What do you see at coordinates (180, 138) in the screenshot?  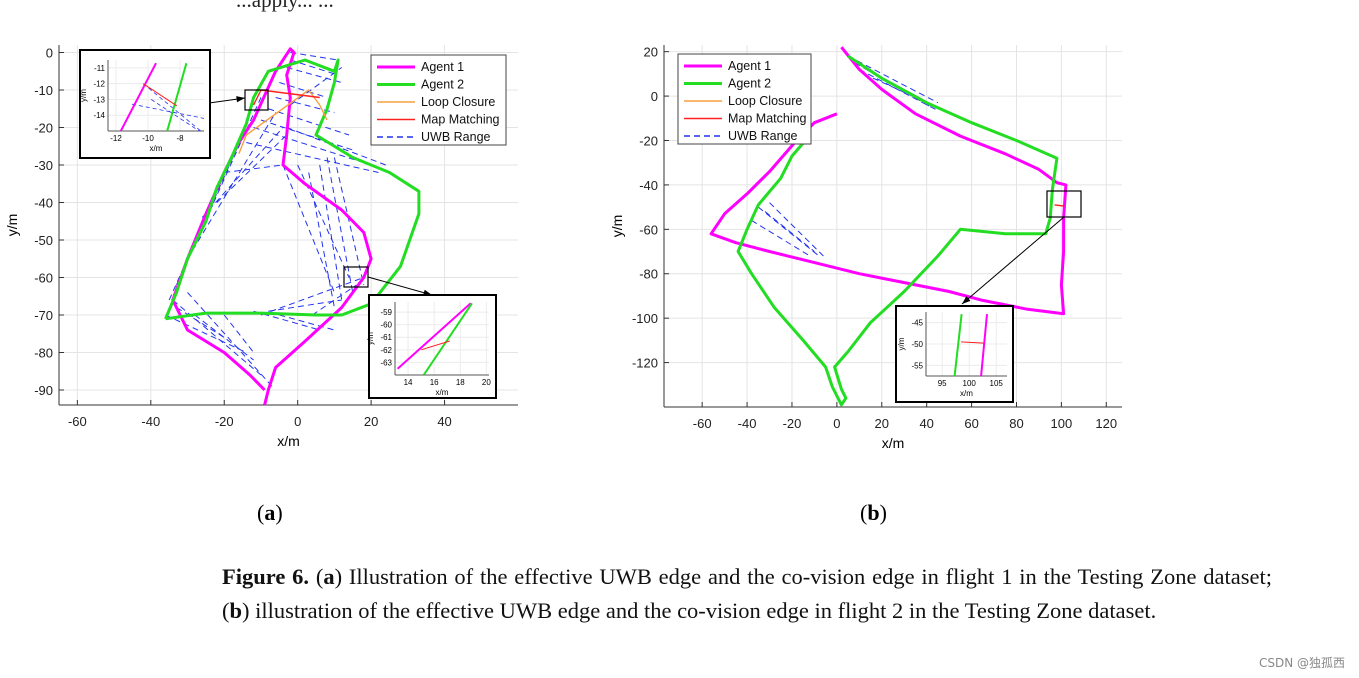 I see `inset-x-tick-label: -8` at bounding box center [180, 138].